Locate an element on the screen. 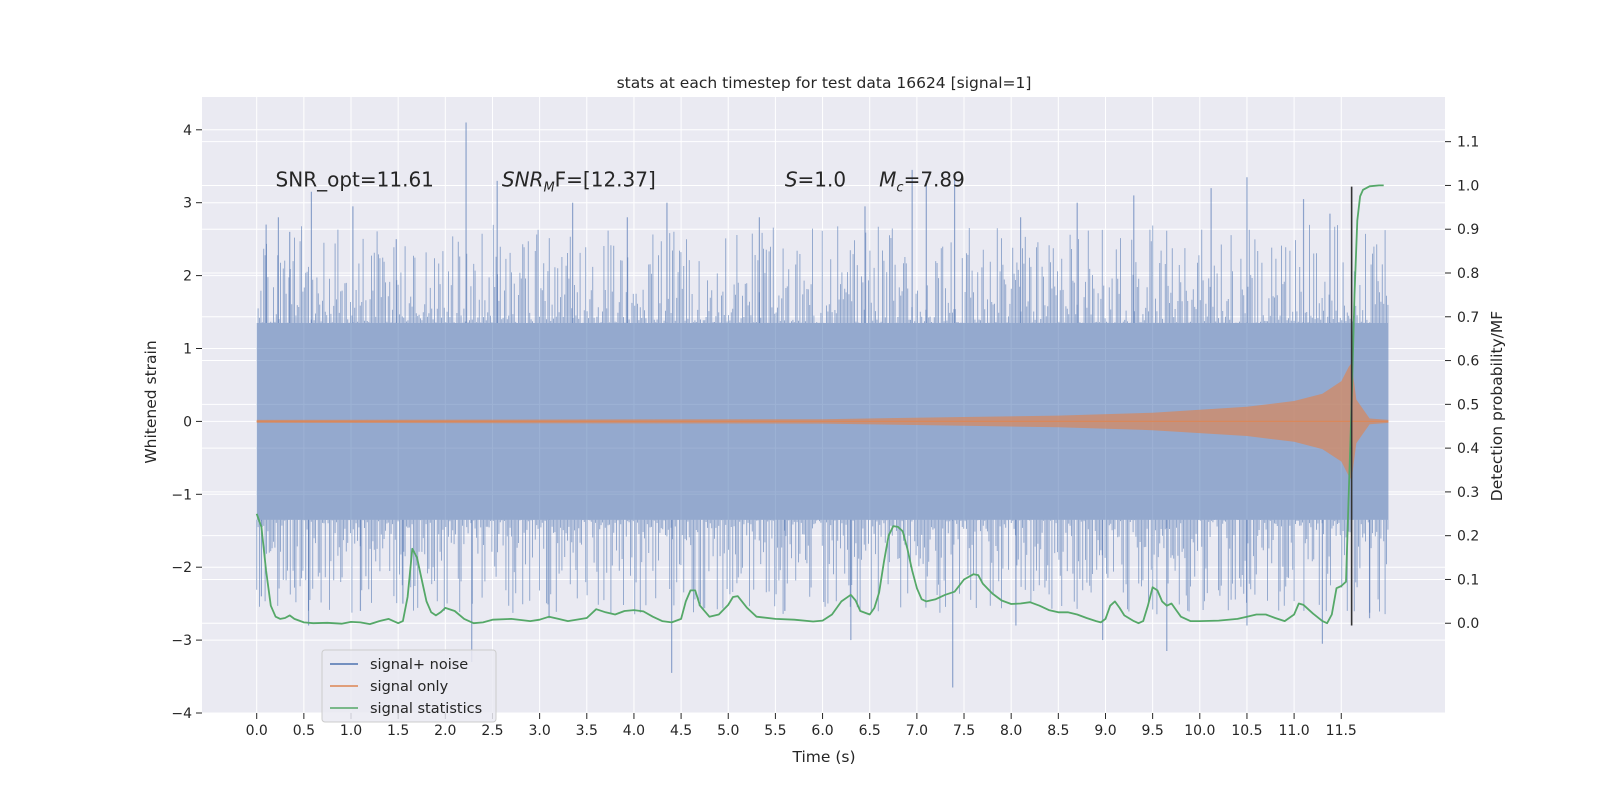 This screenshot has width=1600, height=800. y2-tick-label: 0.7 is located at coordinates (1468, 318).